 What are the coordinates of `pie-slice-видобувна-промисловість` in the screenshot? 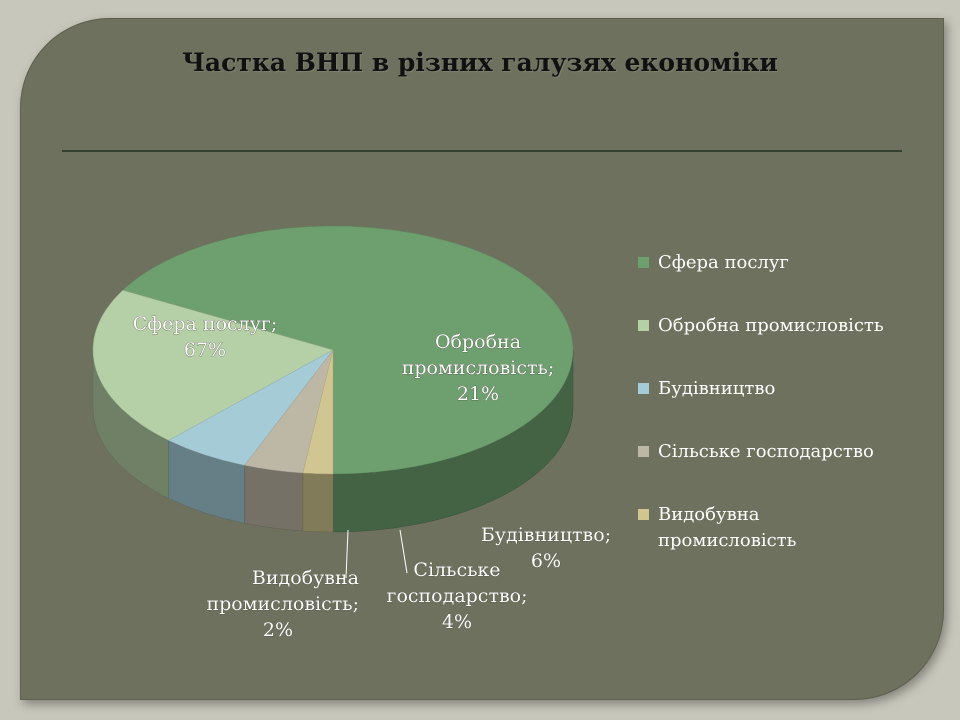 It's located at (318, 412).